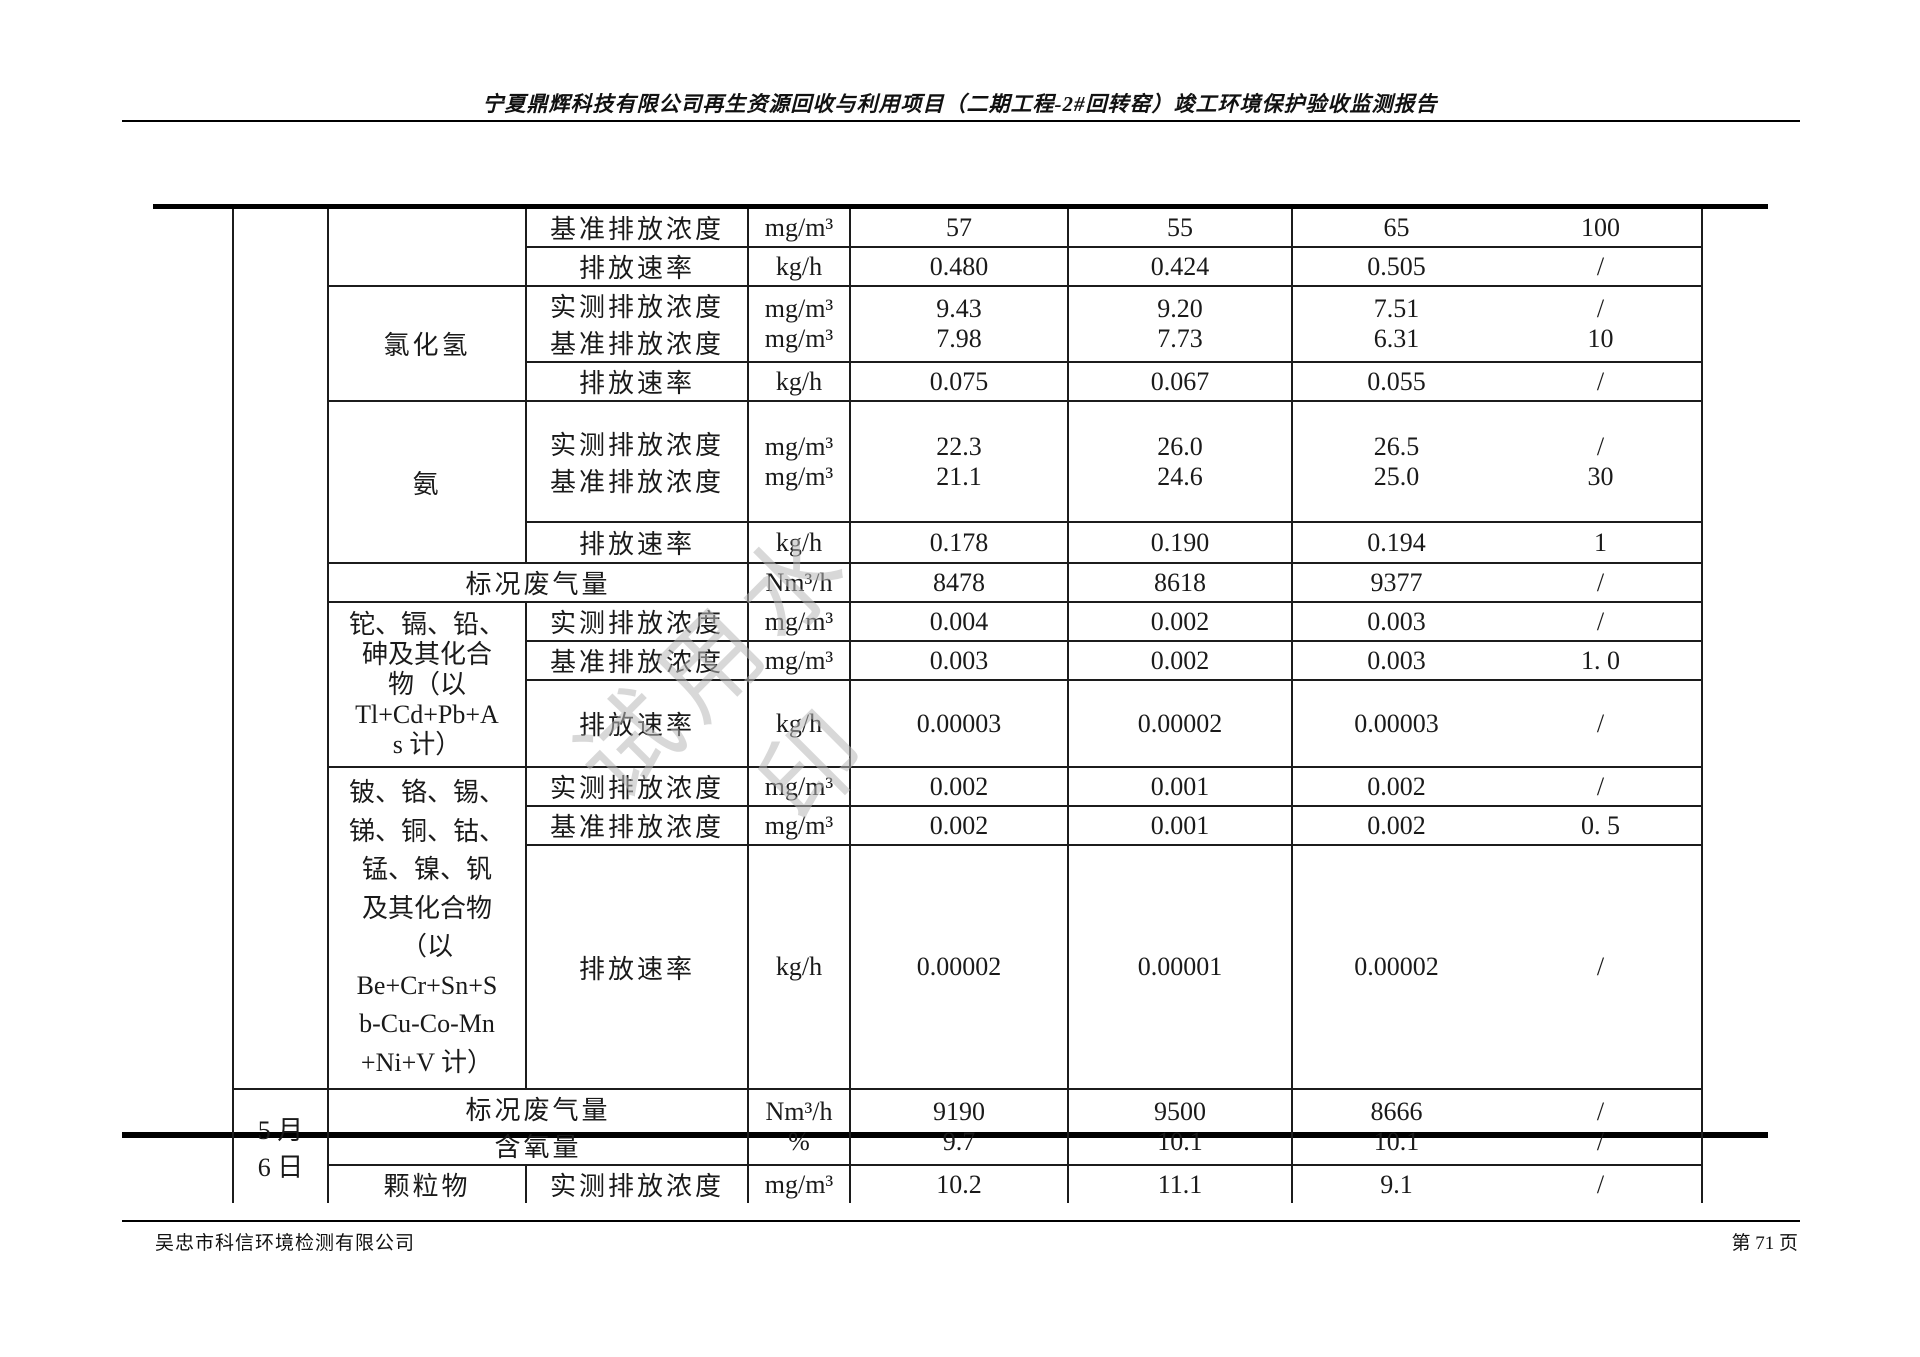 The height and width of the screenshot is (1357, 1920). Describe the element at coordinates (1180, 542) in the screenshot. I see `value-cell: 0.190` at that location.